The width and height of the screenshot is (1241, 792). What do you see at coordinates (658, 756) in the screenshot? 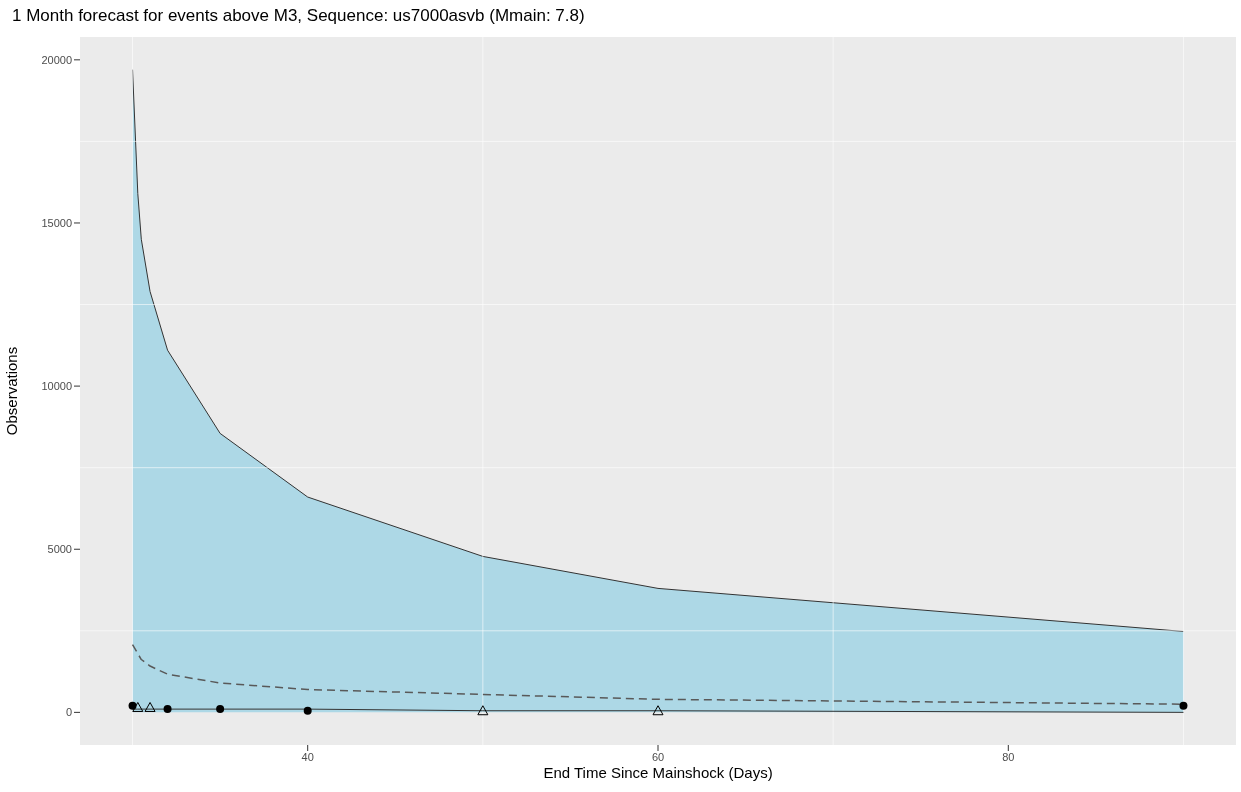
I see `x-tick-label: 60` at bounding box center [658, 756].